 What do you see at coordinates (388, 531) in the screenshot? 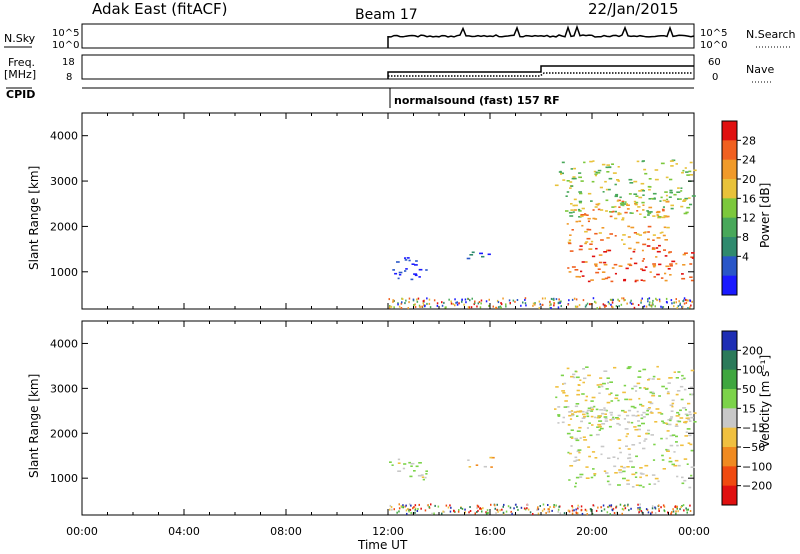
I see `x-tick-label: 12:00` at bounding box center [388, 531].